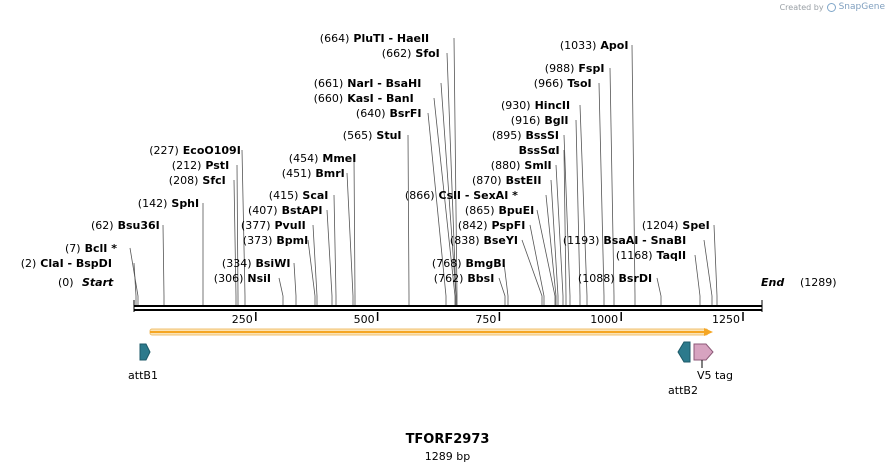 The image size is (895, 472). I want to click on site-position: (895), so click(507, 135).